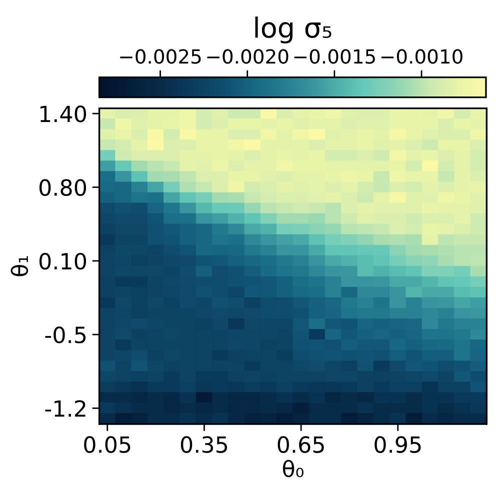  I want to click on y-tick-label: -1.2, so click(65, 408).